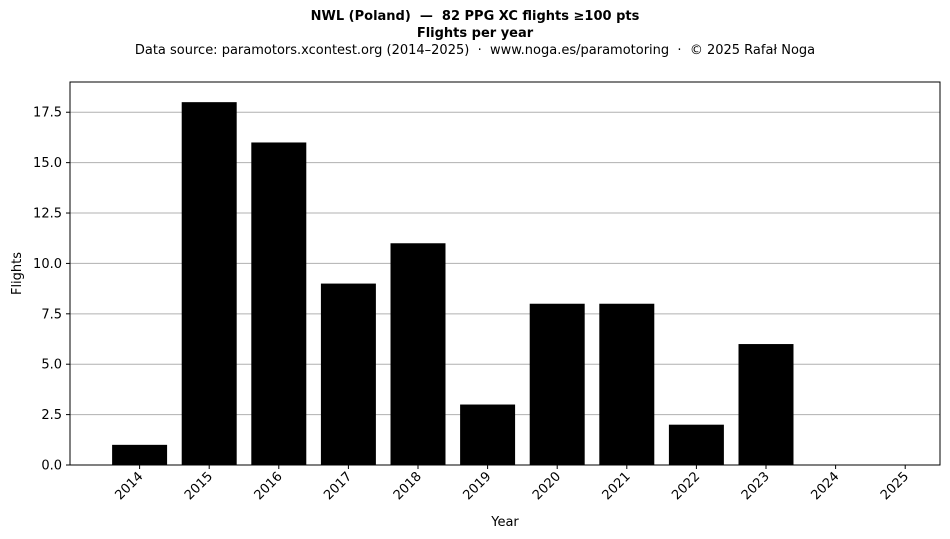  Describe the element at coordinates (488, 434) in the screenshot. I see `bar-2019` at that location.